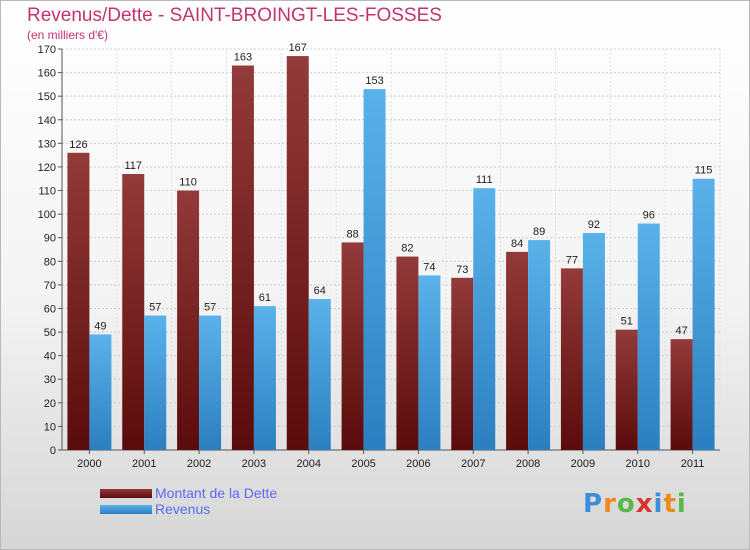 The height and width of the screenshot is (550, 750). What do you see at coordinates (47, 74) in the screenshot?
I see `y-tick-label: 160` at bounding box center [47, 74].